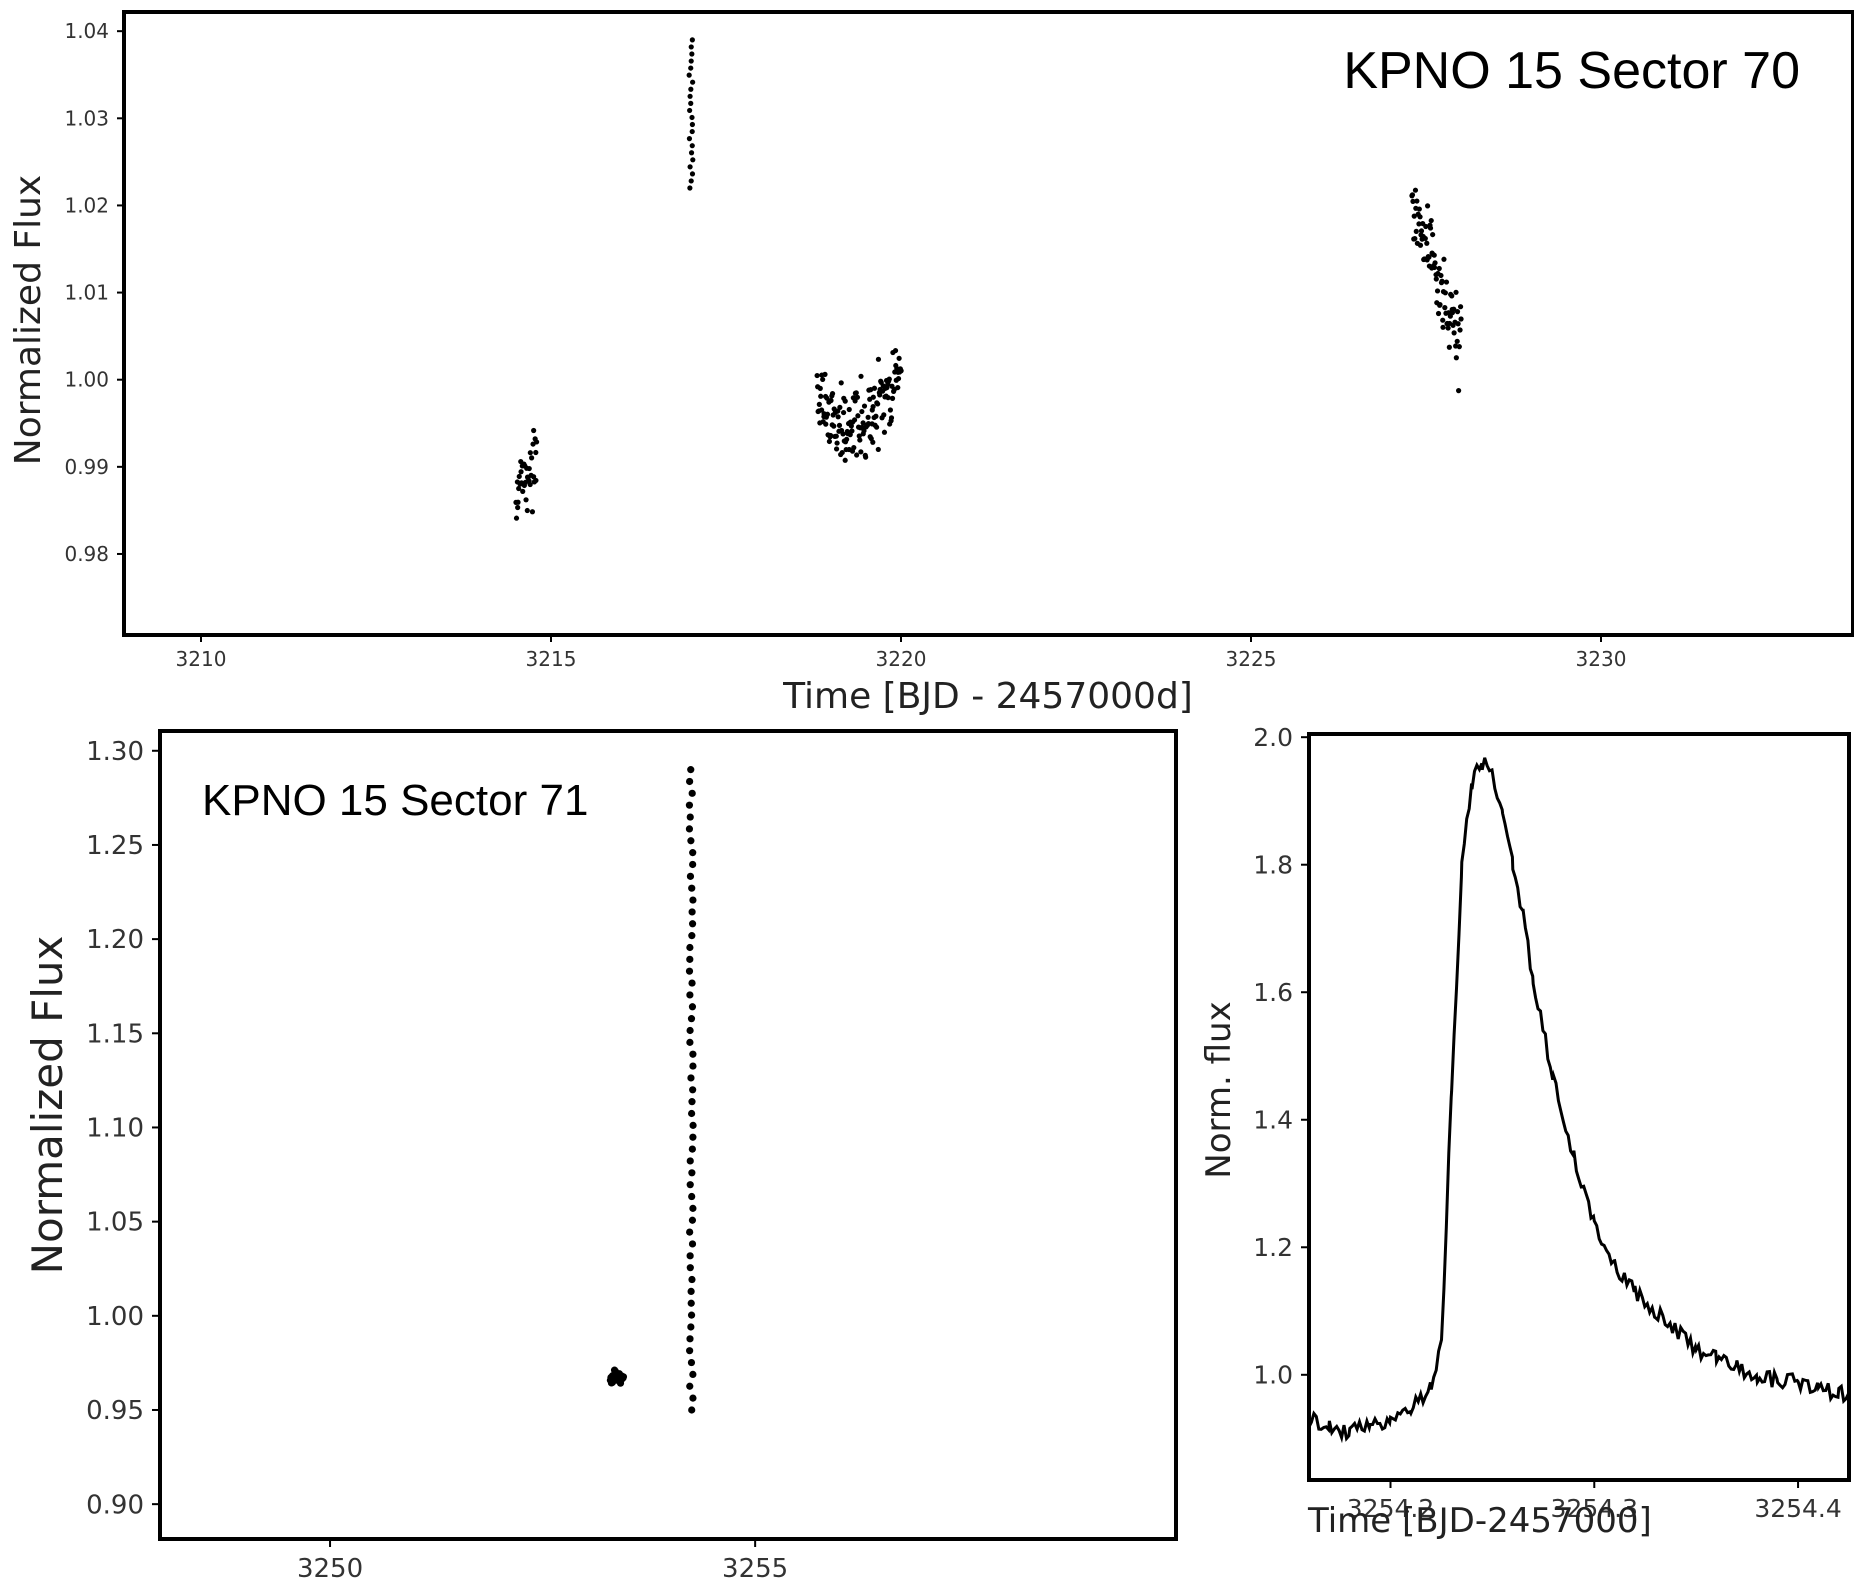 The width and height of the screenshot is (1854, 1596). What do you see at coordinates (988, 354) in the screenshot?
I see `sector-70-data-points` at bounding box center [988, 354].